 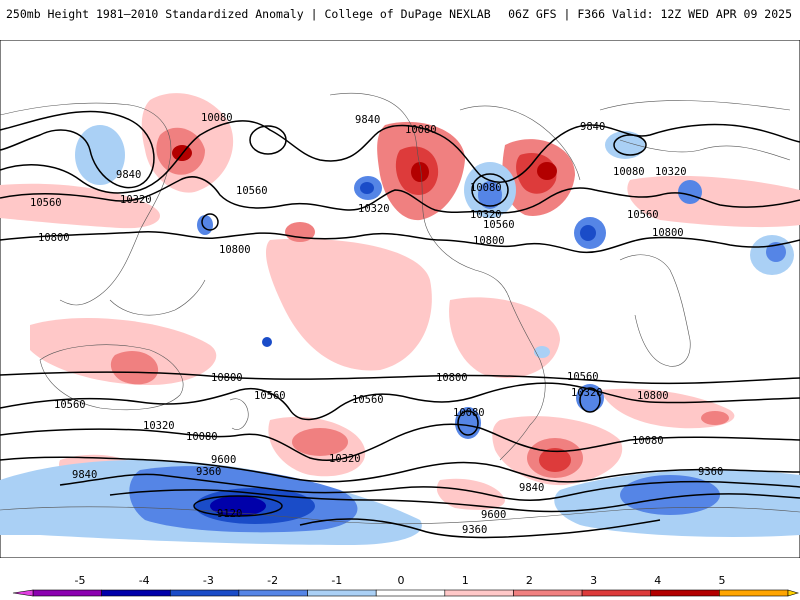 What do you see at coordinates (793, 593) in the screenshot?
I see `colorbar-max-arrow` at bounding box center [793, 593].